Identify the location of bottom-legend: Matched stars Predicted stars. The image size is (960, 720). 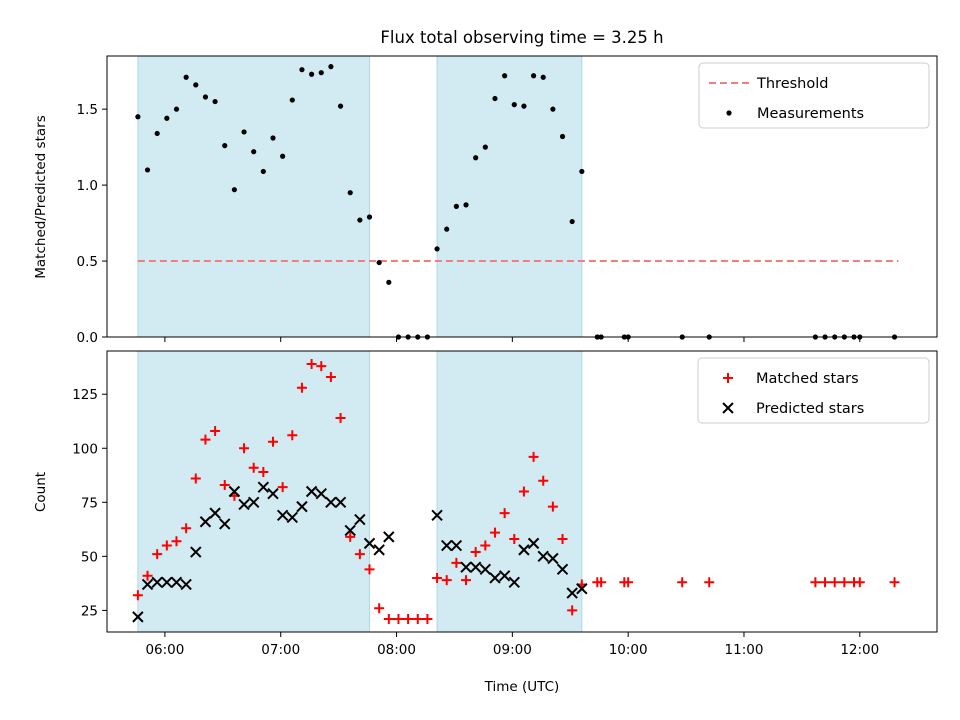
(813, 390).